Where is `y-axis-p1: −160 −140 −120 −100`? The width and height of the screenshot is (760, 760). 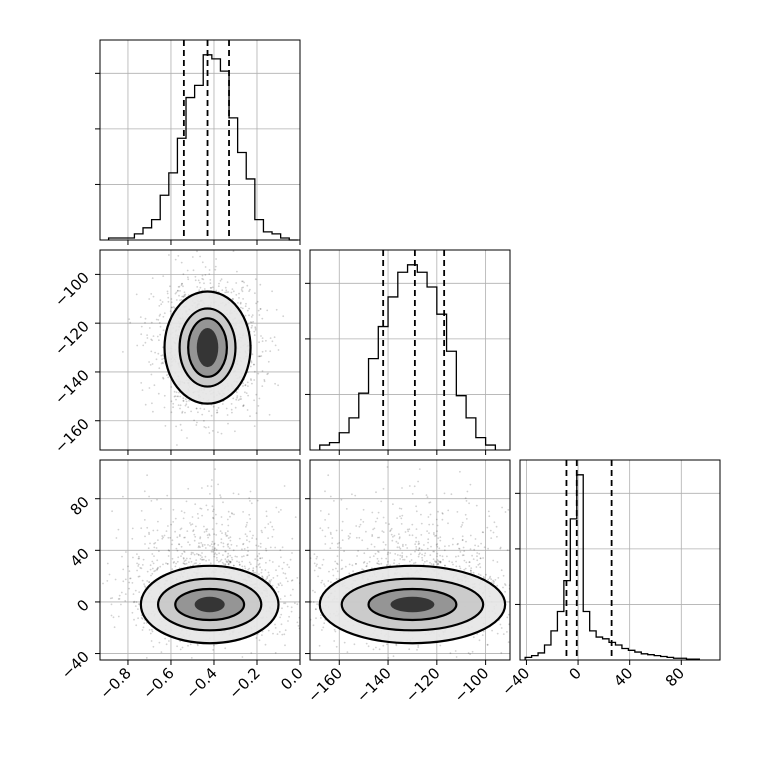 y-axis-p1: −160 −140 −120 −100 is located at coordinates (75, 362).